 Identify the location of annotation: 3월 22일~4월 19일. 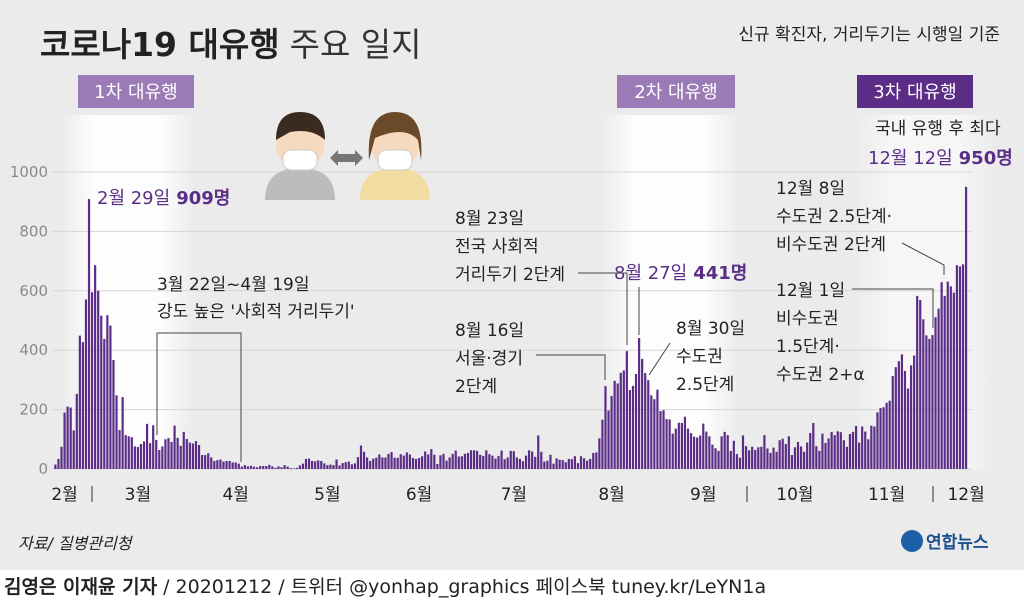
(233, 285).